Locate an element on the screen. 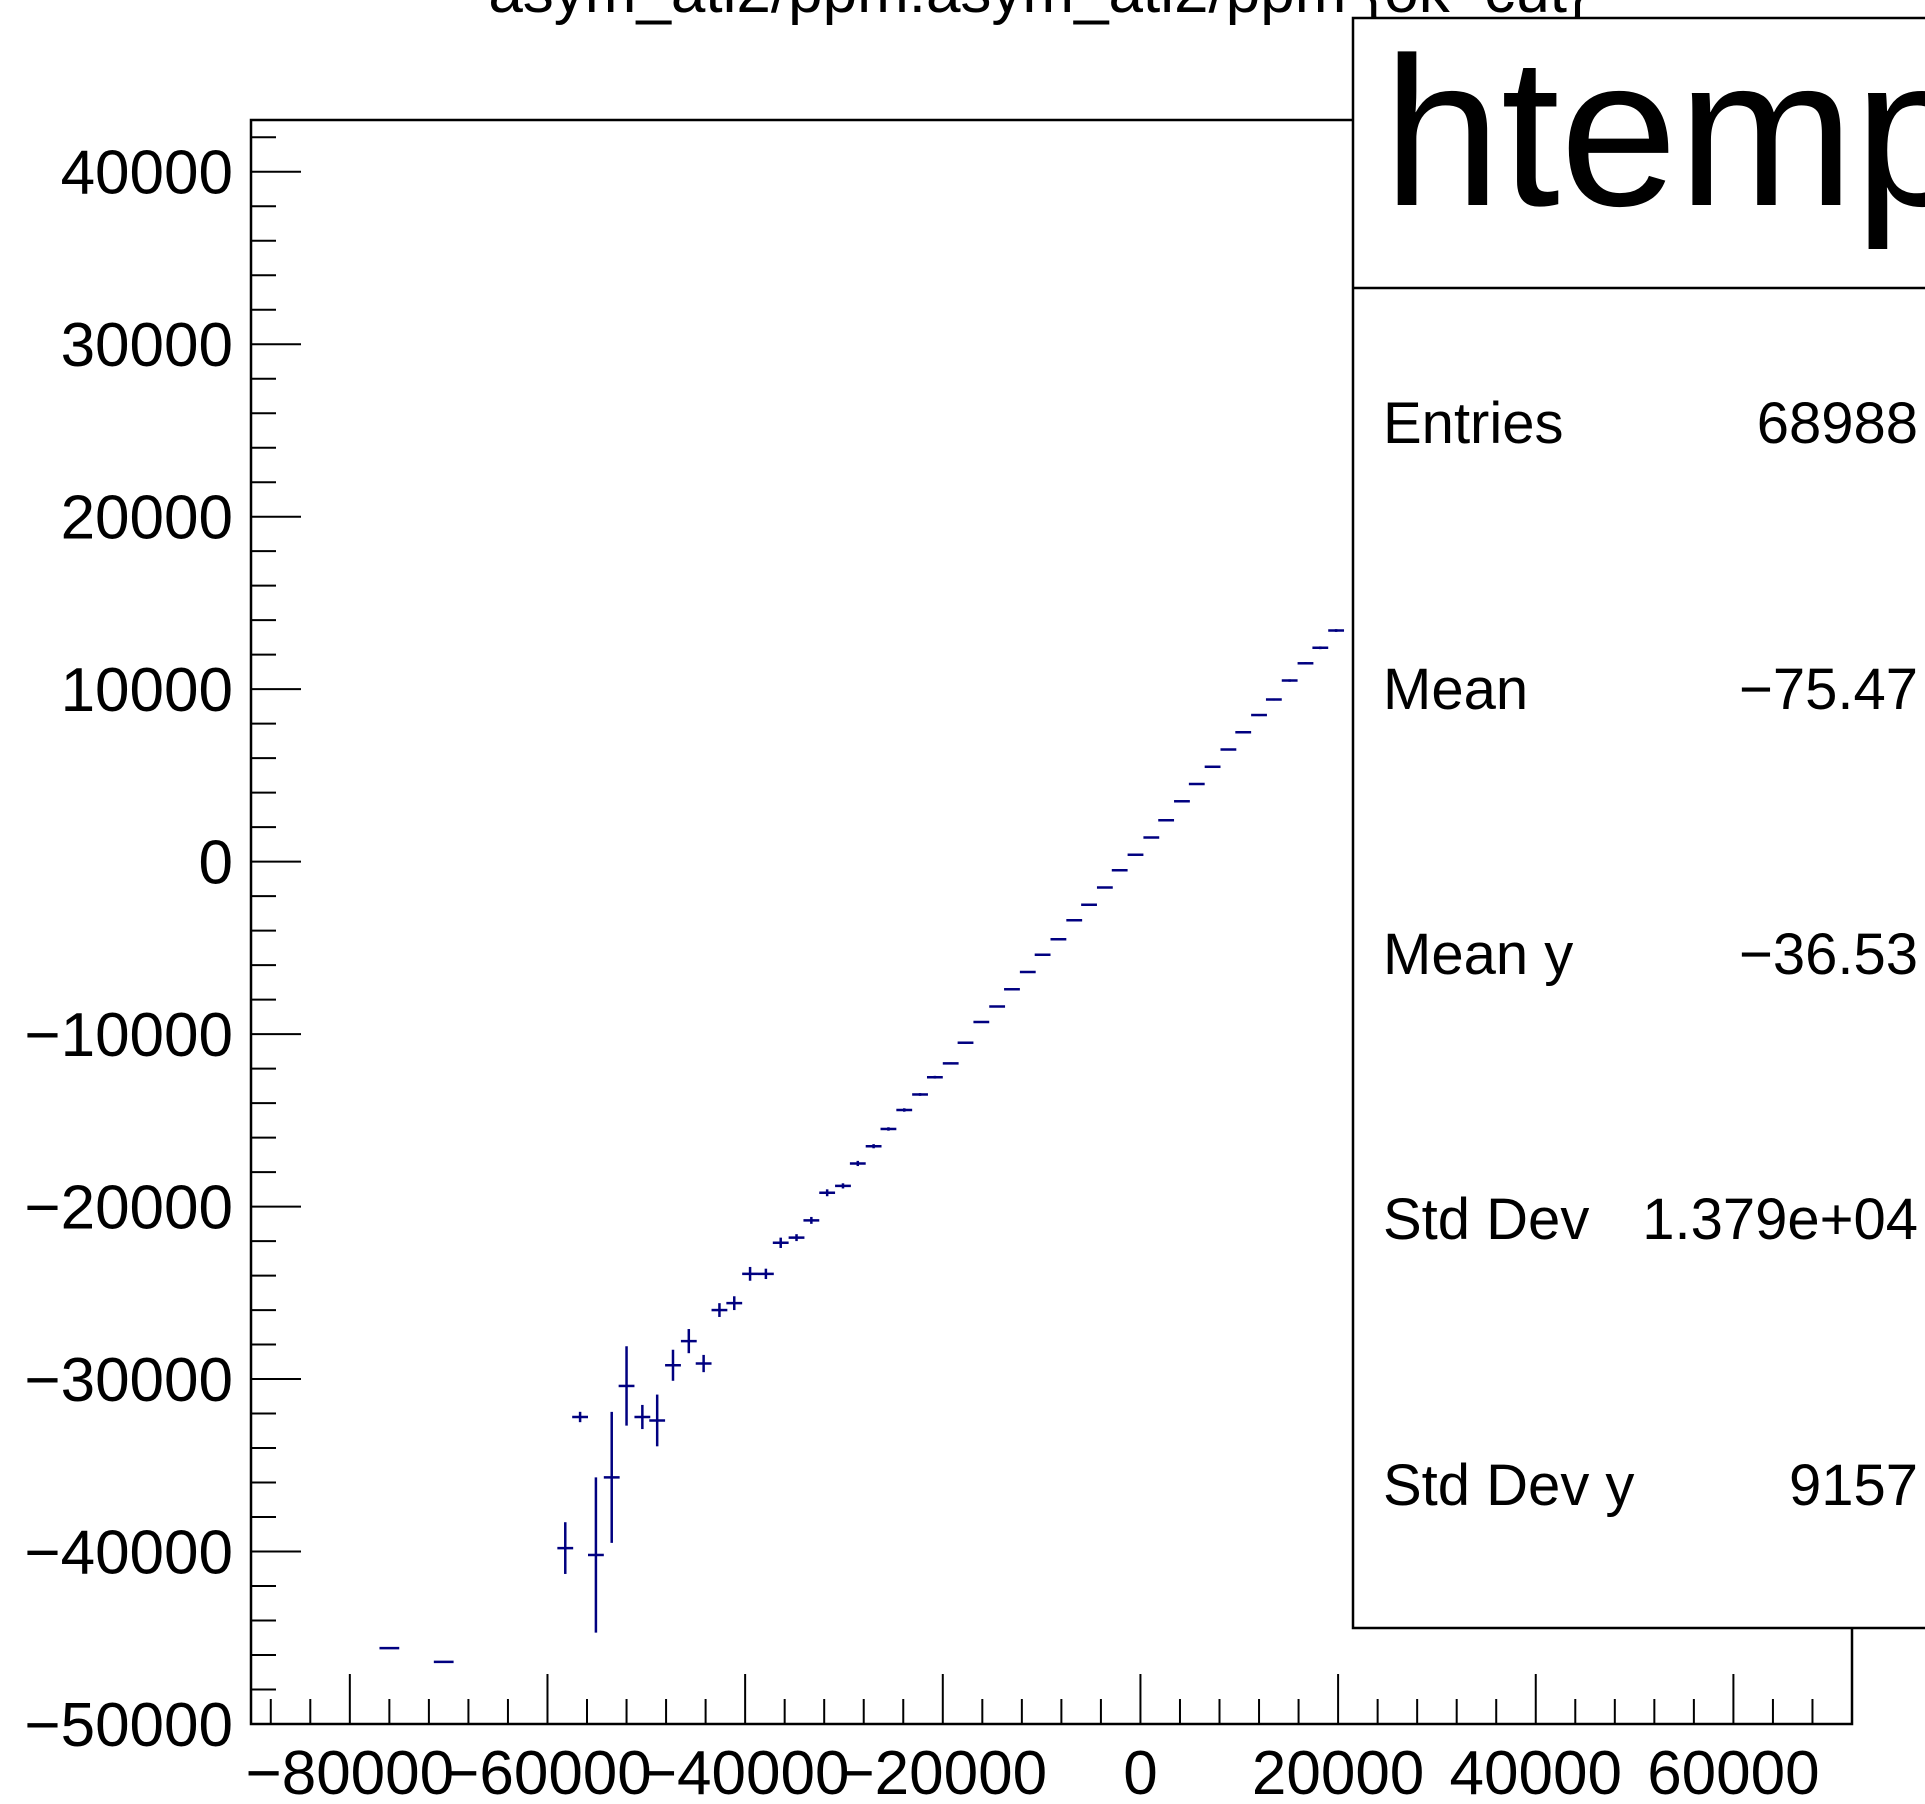 This screenshot has height=1804, width=1925. y-tick-label: −20000 is located at coordinates (128, 1208).